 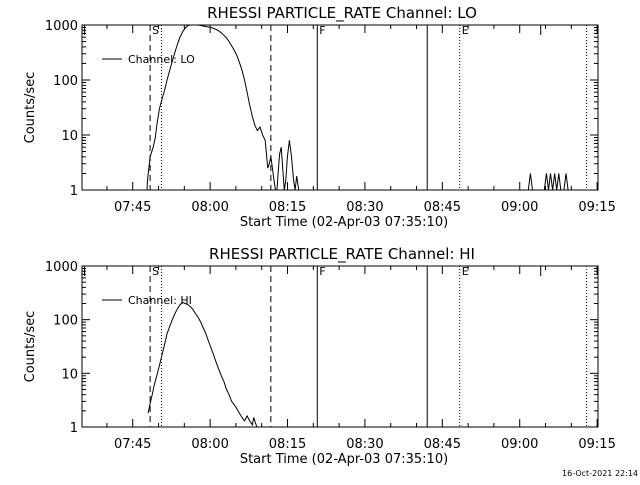 What do you see at coordinates (161, 59) in the screenshot?
I see `legend-label: Channel: LO` at bounding box center [161, 59].